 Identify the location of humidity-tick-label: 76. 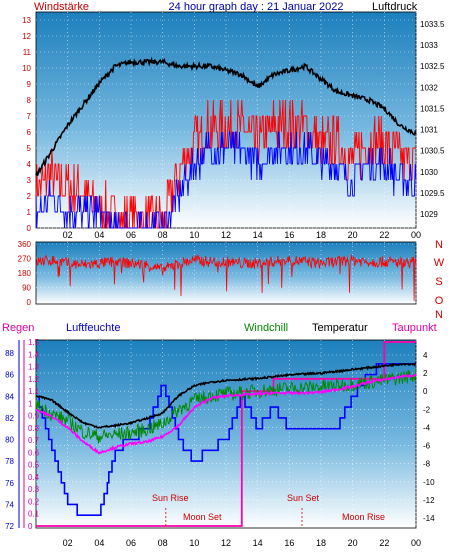
(9, 483).